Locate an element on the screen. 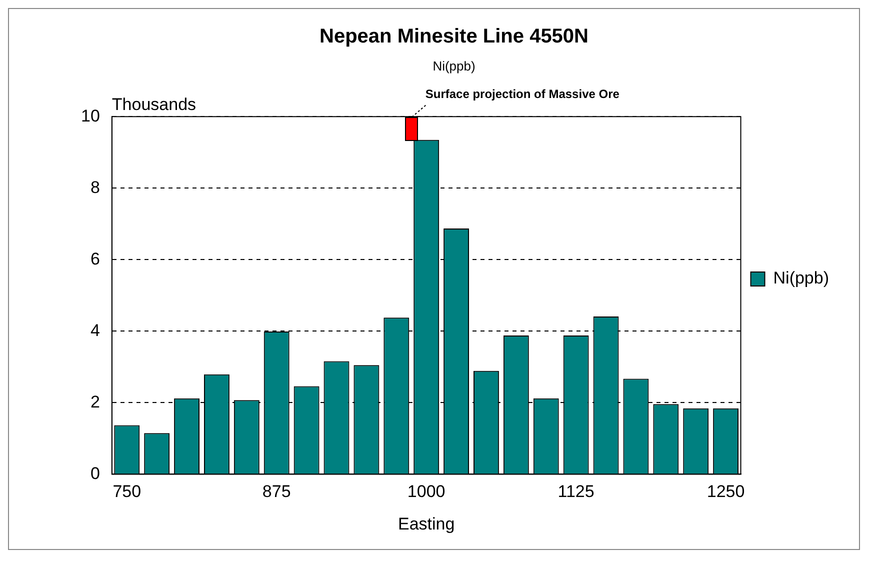 The width and height of the screenshot is (873, 561). x-tick-label: 875 is located at coordinates (276, 492).